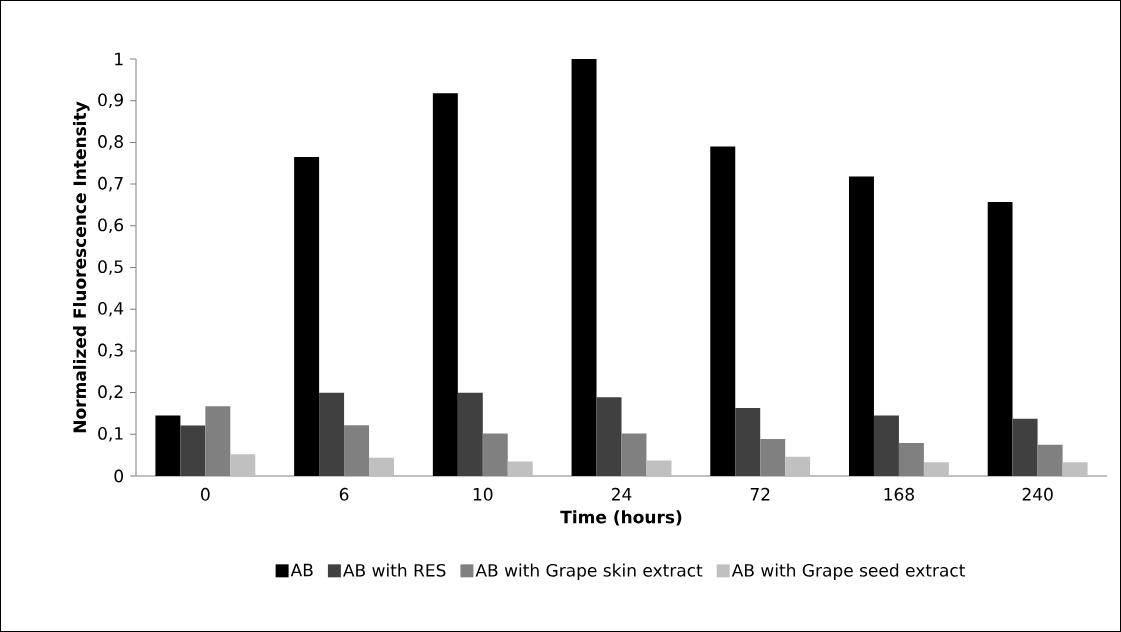 The image size is (1121, 632). Describe the element at coordinates (621, 518) in the screenshot. I see `x-axis-title: Time (hours)` at that location.